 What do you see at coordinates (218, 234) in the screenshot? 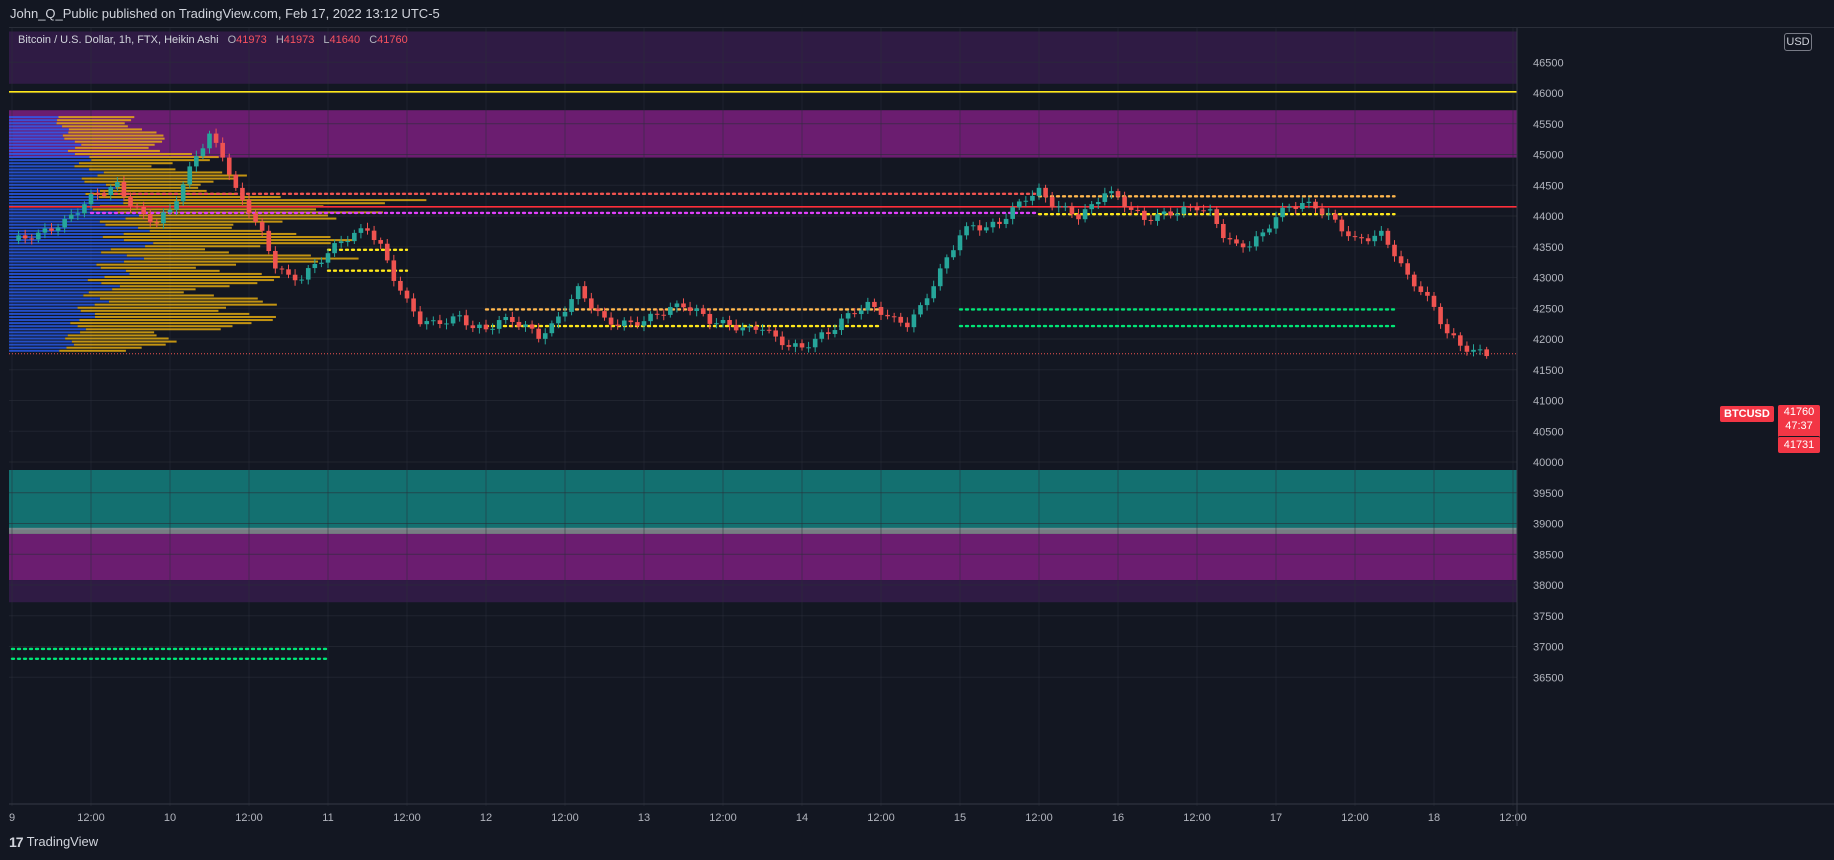
I see `volume-profile` at bounding box center [218, 234].